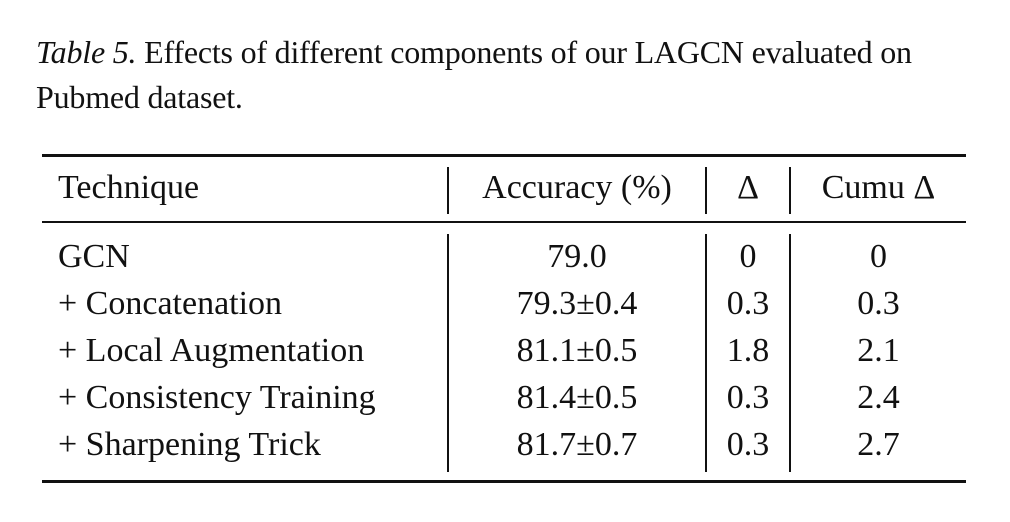  Describe the element at coordinates (878, 397) in the screenshot. I see `row-4-cumu: 2.4` at that location.